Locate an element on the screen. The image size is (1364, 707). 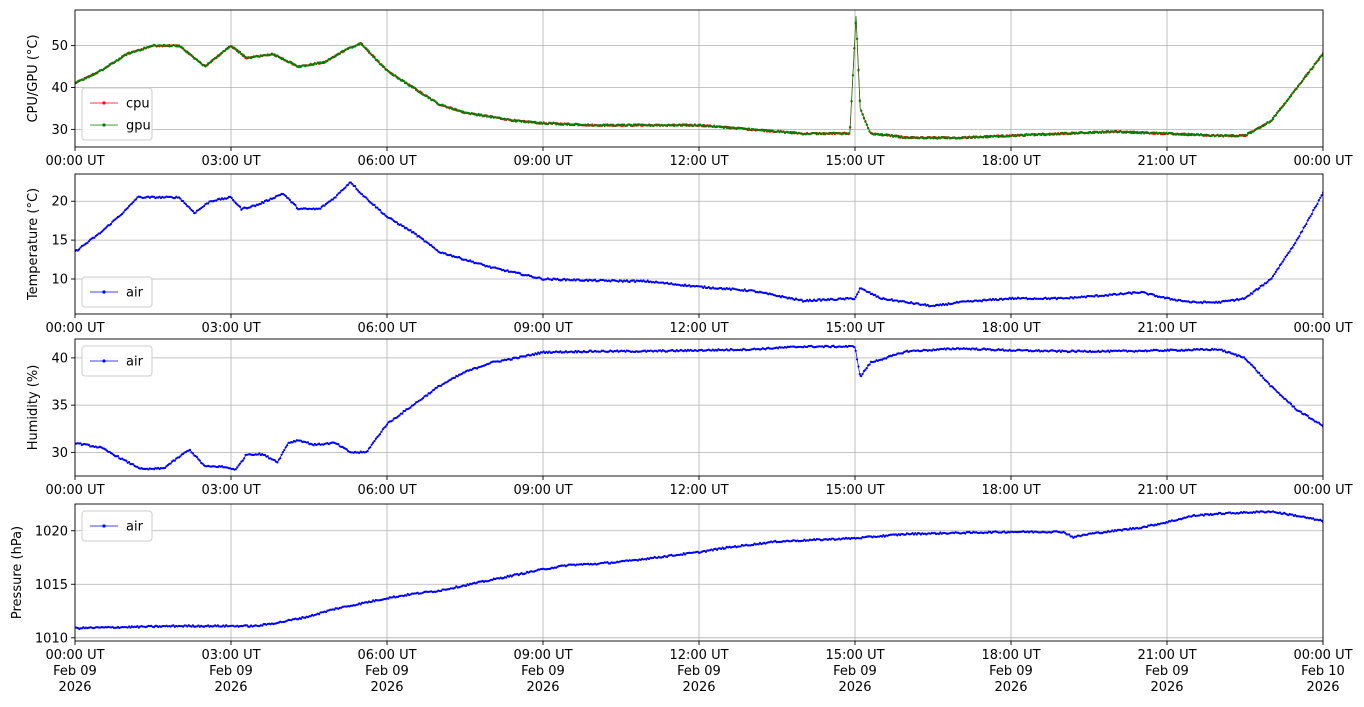
legend-label-air: air is located at coordinates (135, 362).